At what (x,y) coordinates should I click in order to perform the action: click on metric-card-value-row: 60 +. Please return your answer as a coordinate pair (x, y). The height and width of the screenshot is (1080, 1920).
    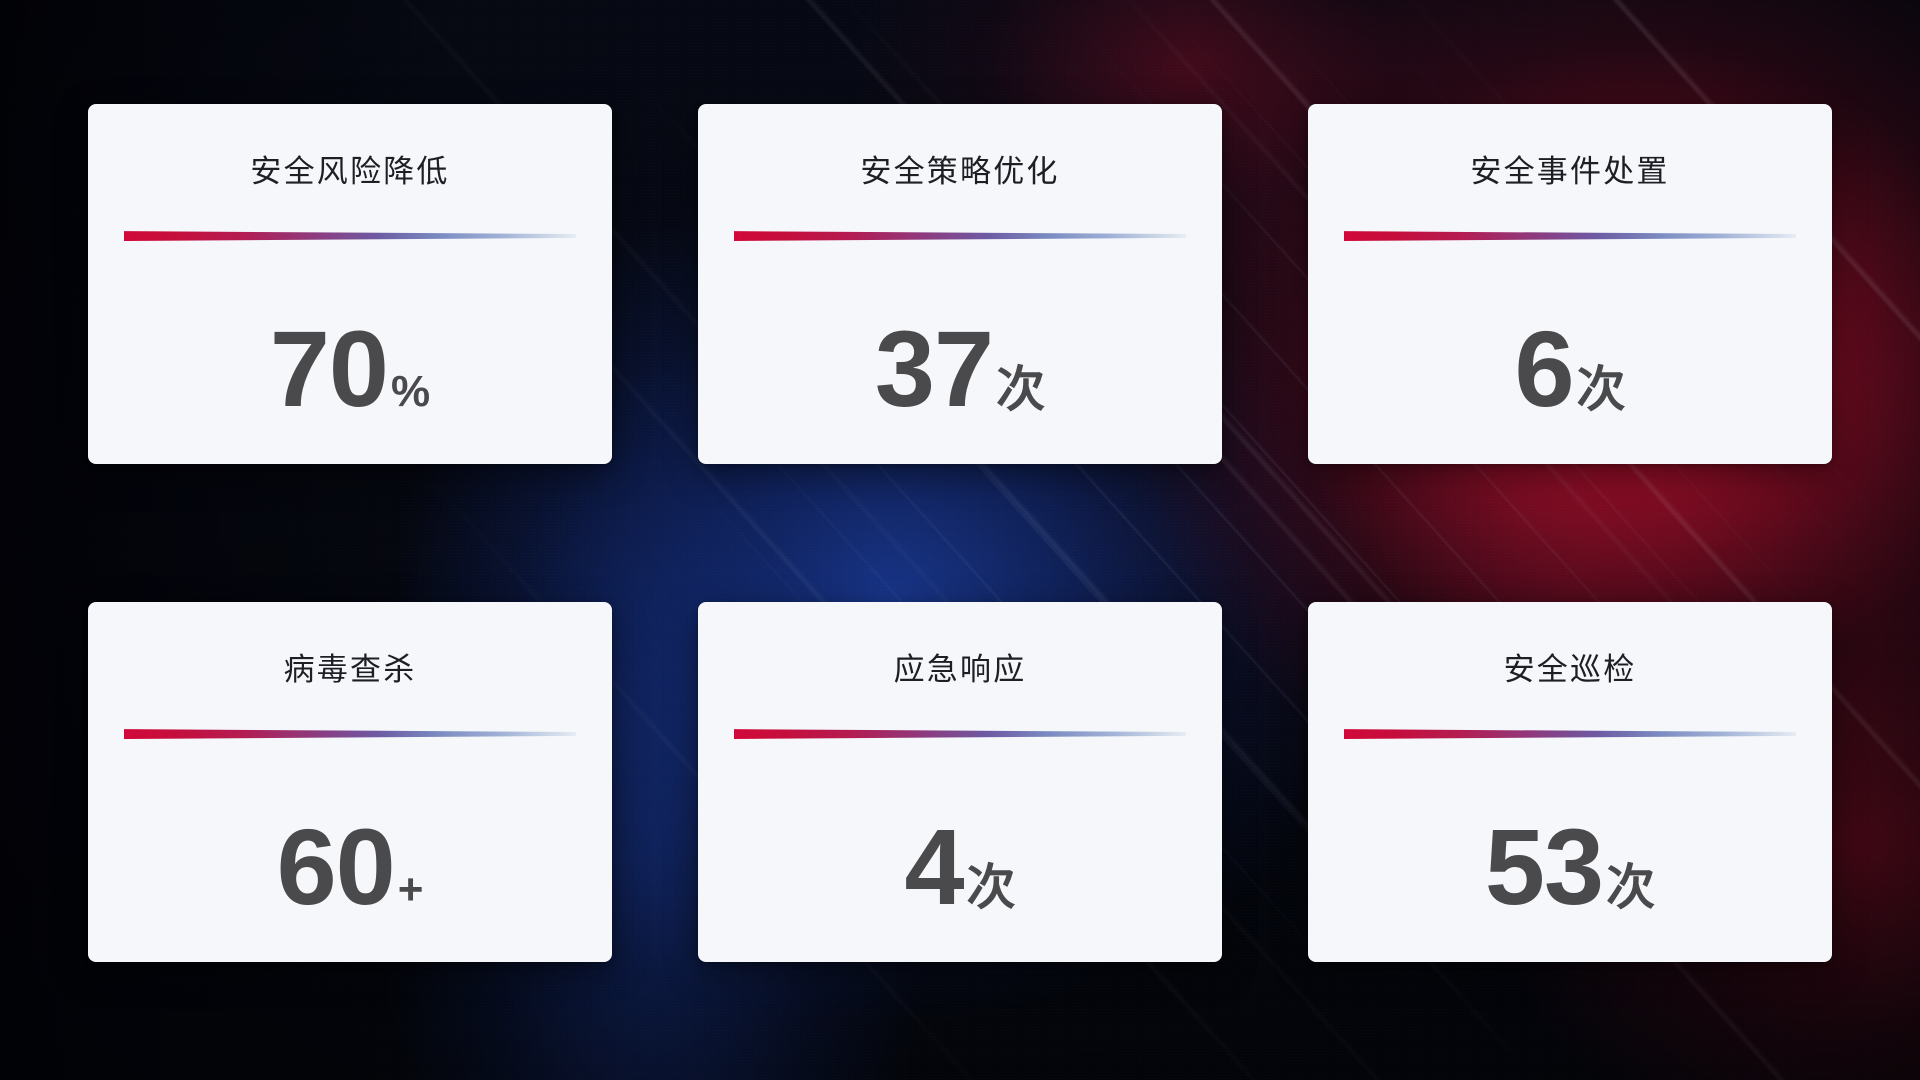
    Looking at the image, I should click on (350, 866).